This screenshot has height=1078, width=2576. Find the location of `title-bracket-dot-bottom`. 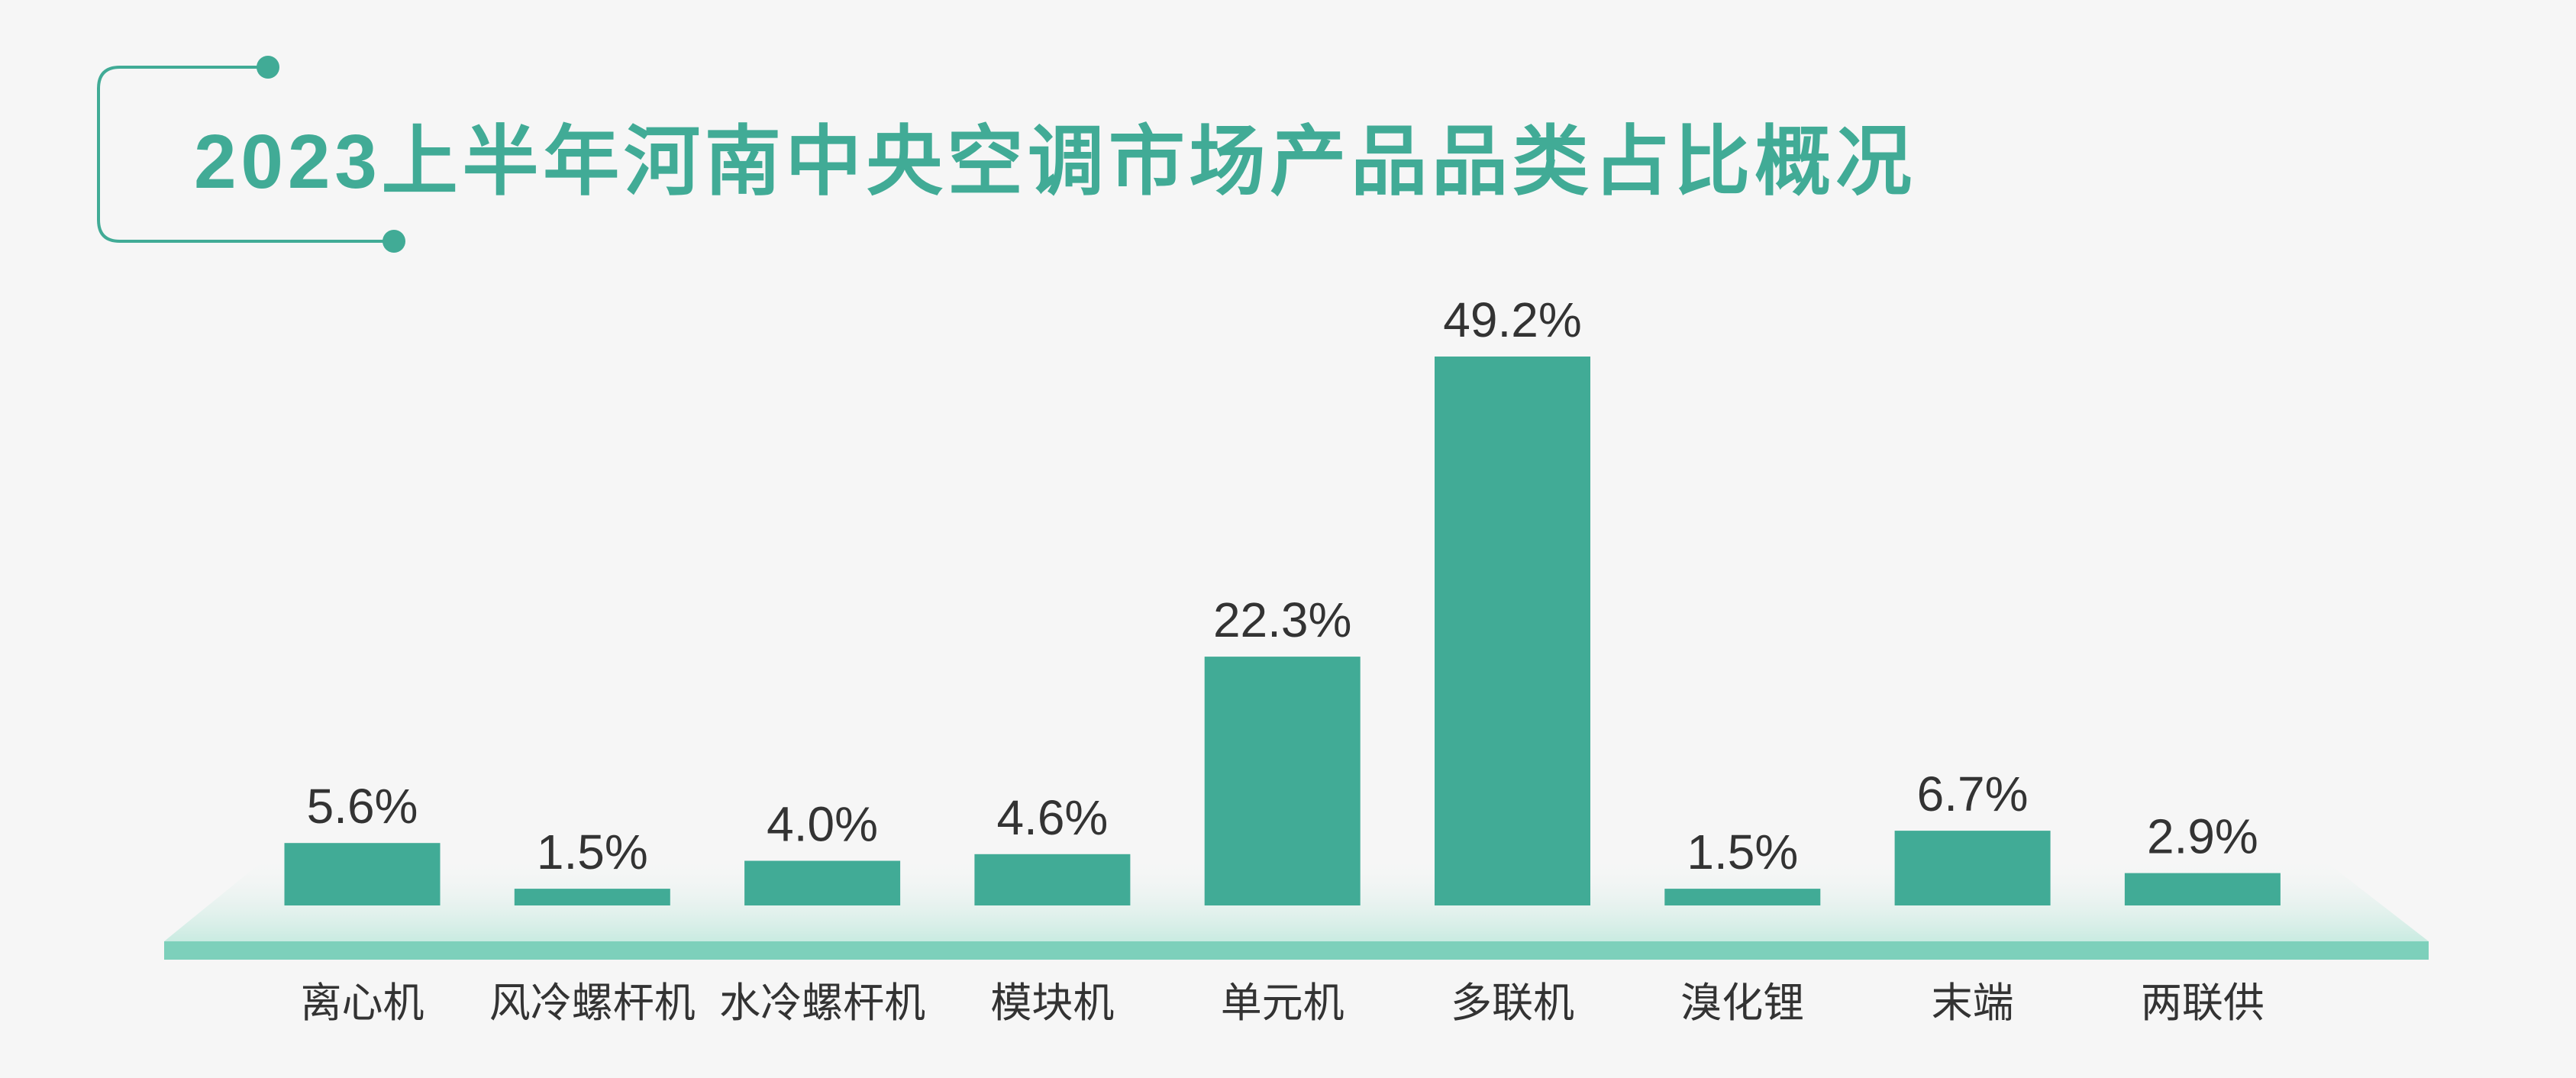

title-bracket-dot-bottom is located at coordinates (394, 241).